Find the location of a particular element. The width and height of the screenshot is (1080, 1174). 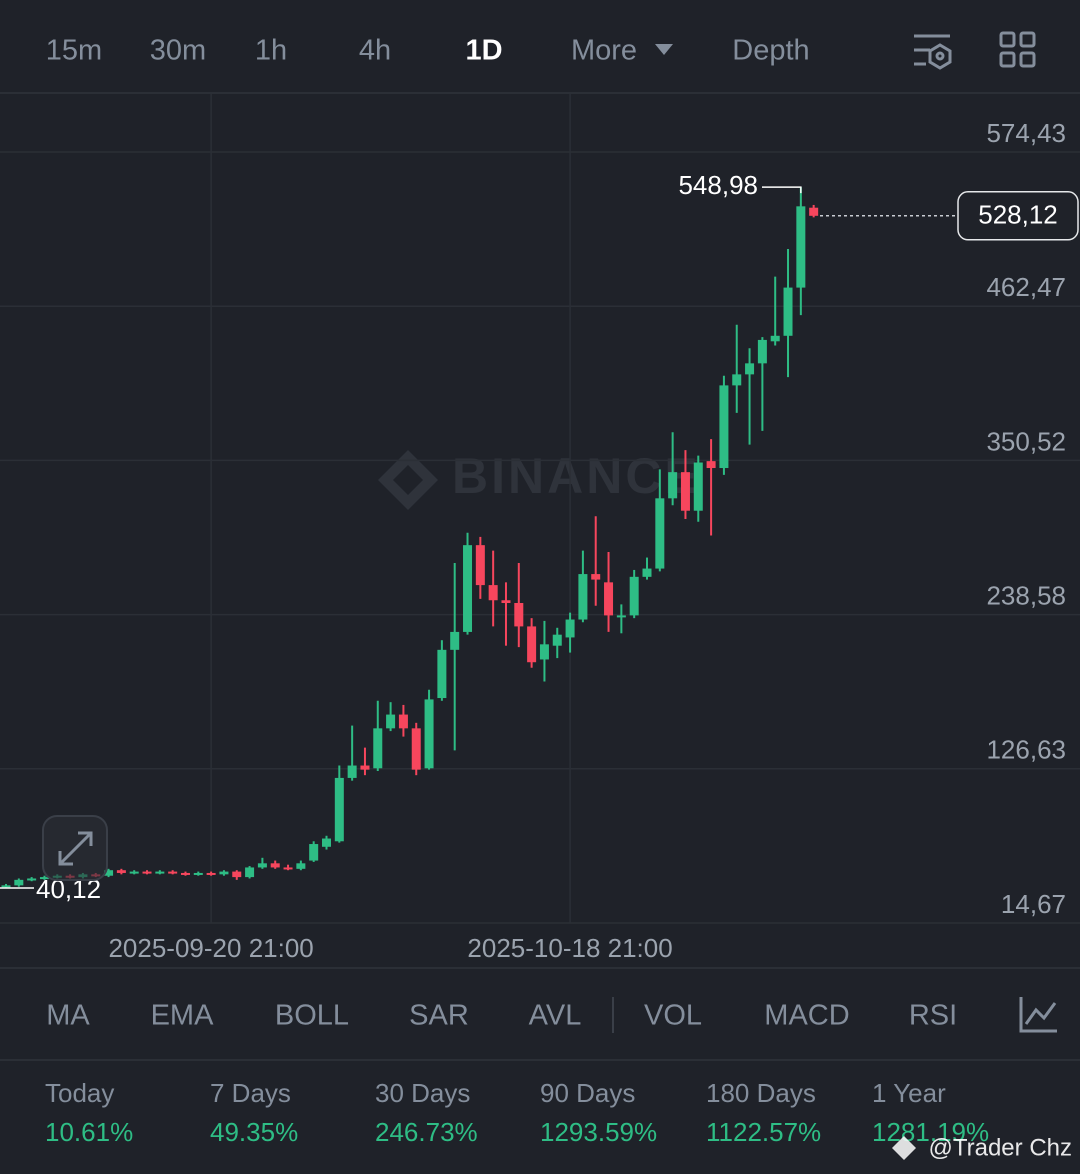

y-tick-label: 238,58 is located at coordinates (1026, 595).